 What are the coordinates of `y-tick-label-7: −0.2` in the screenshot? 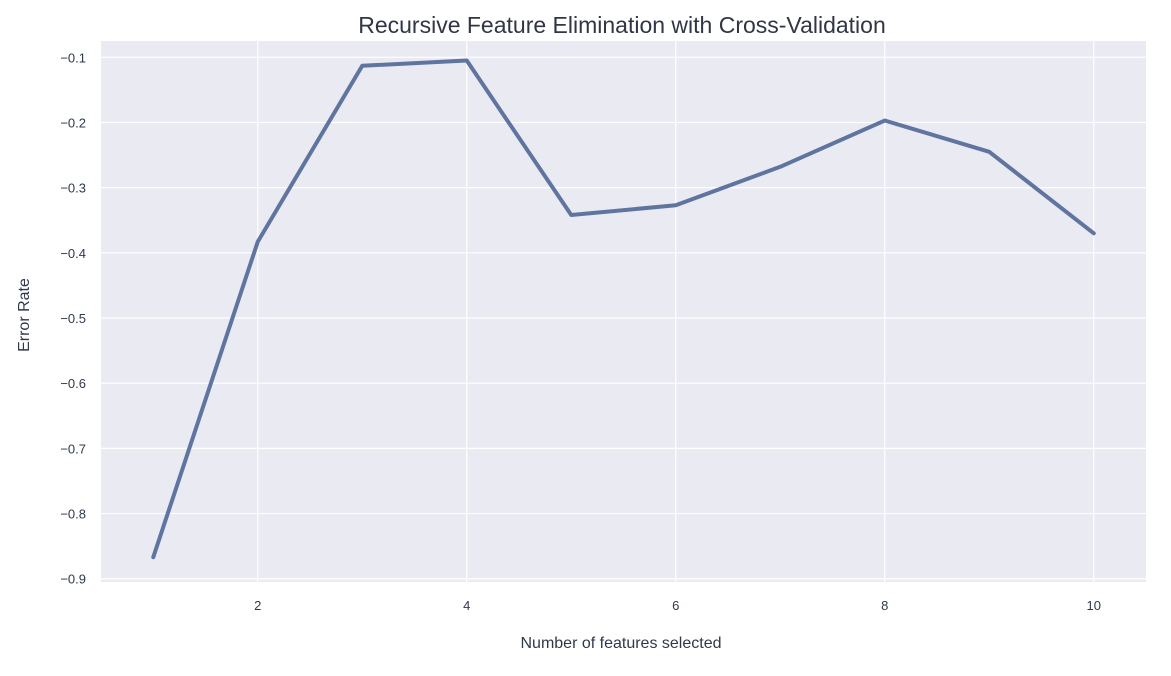 It's located at (73, 122).